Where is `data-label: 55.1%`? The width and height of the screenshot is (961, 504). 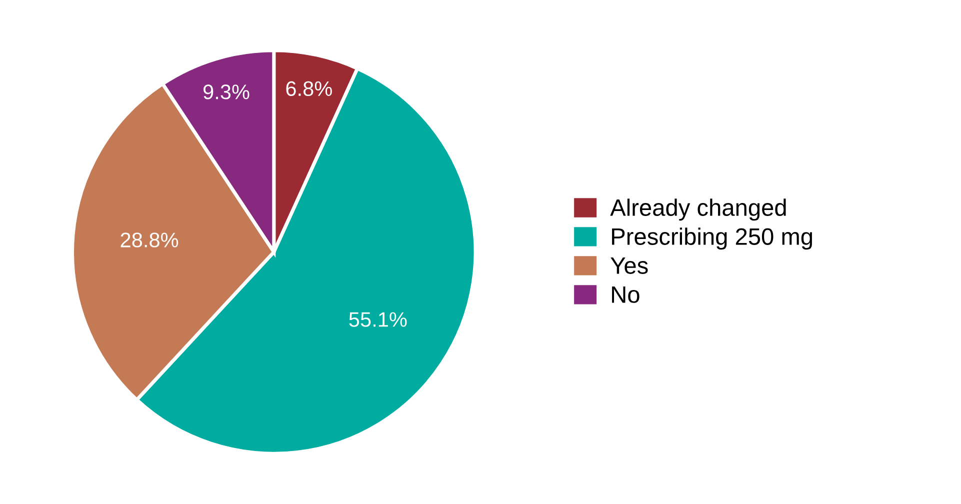 data-label: 55.1% is located at coordinates (378, 319).